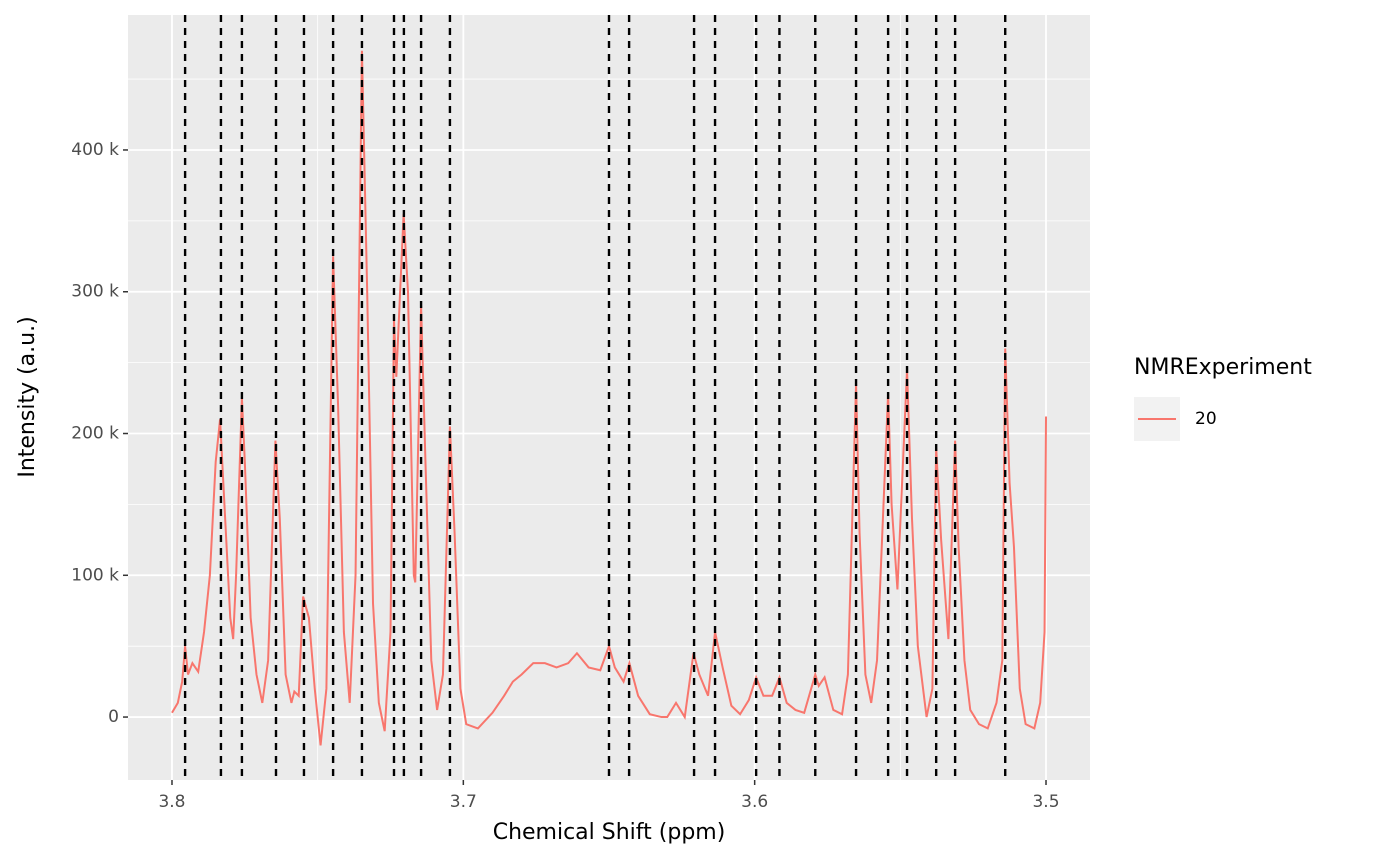  I want to click on x-tick-label: 3.6, so click(754, 802).